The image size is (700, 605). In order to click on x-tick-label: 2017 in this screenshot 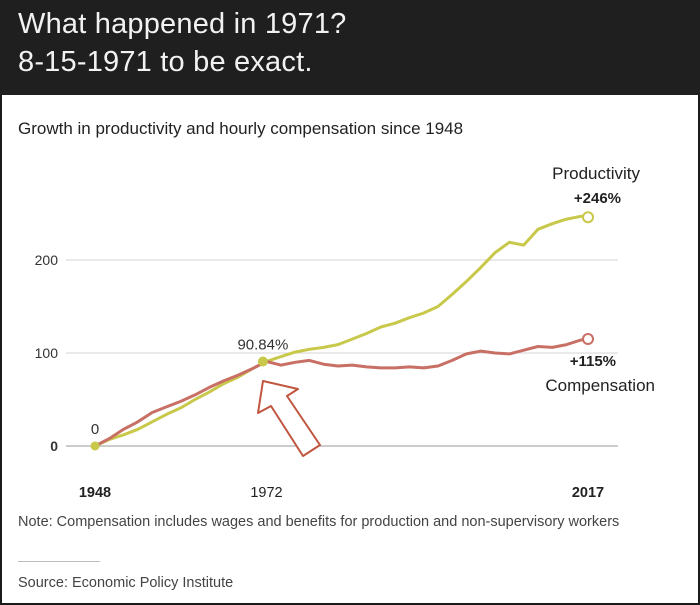, I will do `click(588, 493)`.